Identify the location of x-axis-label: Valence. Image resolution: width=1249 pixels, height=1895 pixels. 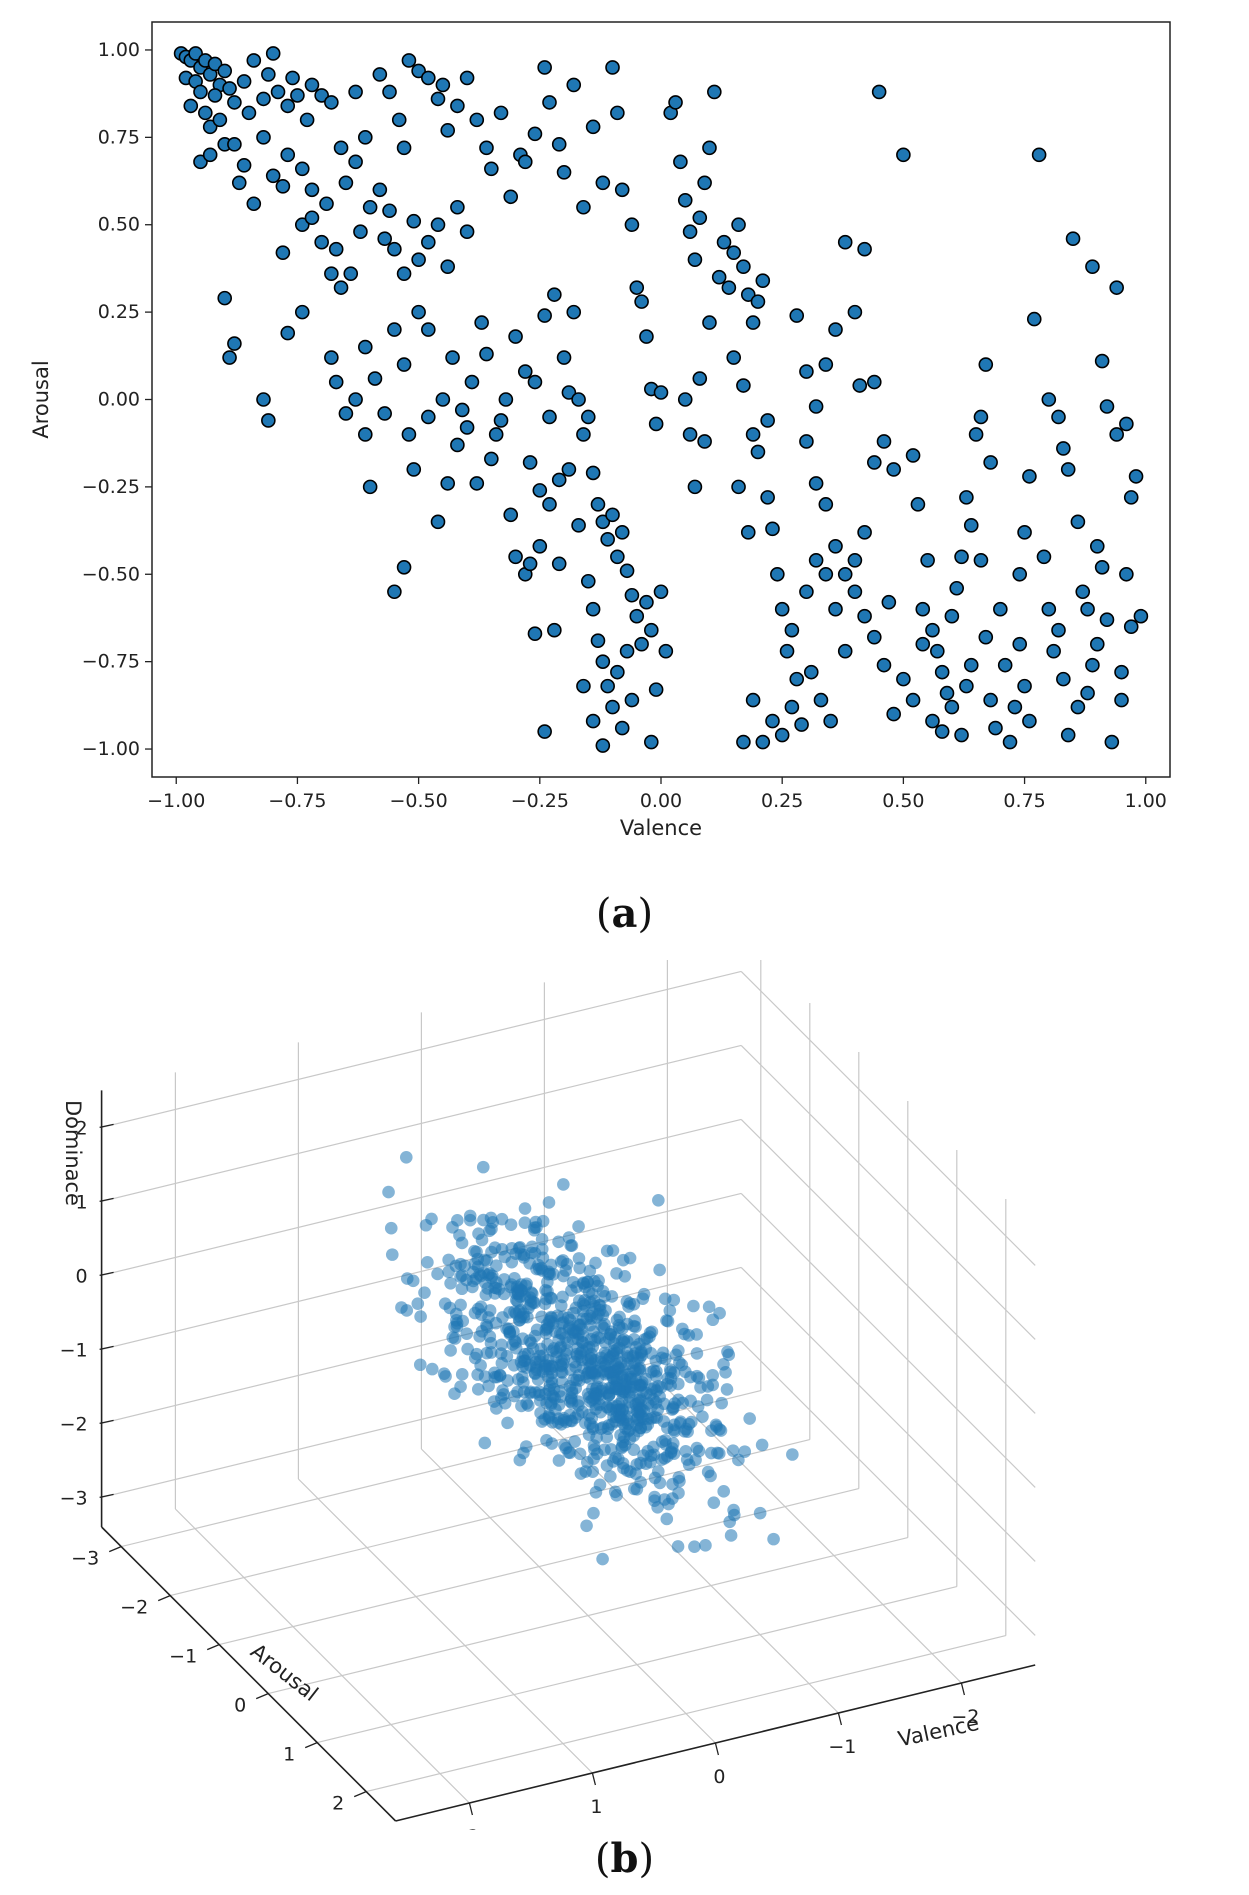
(938, 1731).